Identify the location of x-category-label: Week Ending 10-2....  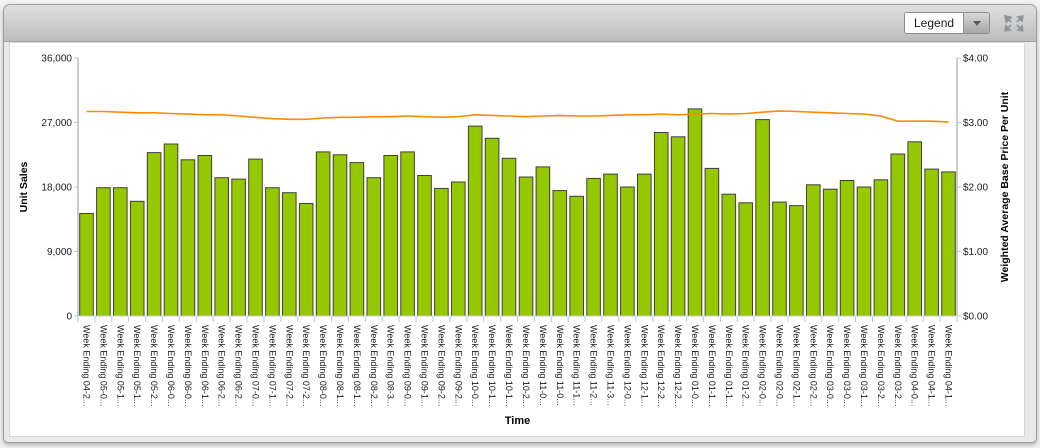
(526, 365).